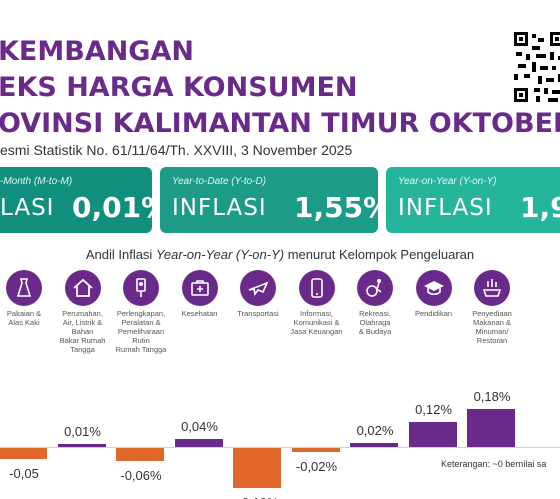  What do you see at coordinates (199, 313) in the screenshot?
I see `category-name: Kesehatan` at bounding box center [199, 313].